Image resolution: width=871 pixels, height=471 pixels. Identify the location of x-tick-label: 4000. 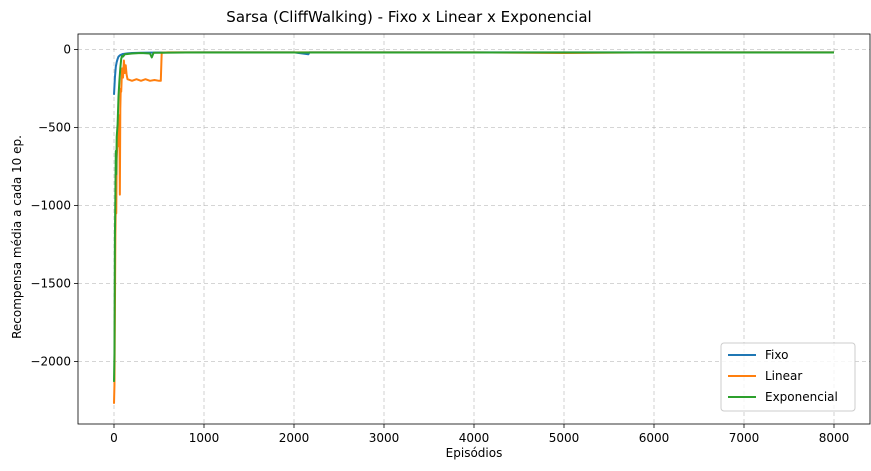
(474, 438).